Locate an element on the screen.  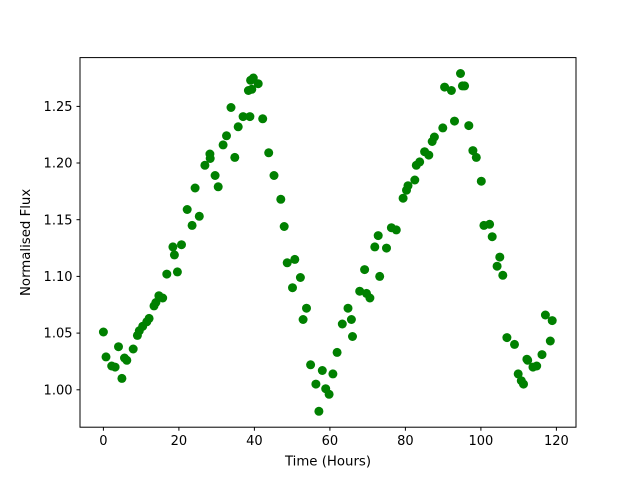
y-axis-label: Normalised Flux is located at coordinates (26, 242).